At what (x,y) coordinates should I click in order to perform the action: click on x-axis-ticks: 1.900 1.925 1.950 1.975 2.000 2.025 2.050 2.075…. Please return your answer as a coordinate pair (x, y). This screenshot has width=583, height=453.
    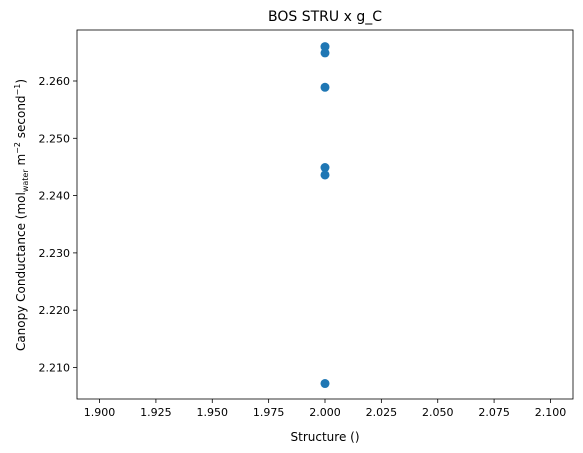
    Looking at the image, I should click on (325, 409).